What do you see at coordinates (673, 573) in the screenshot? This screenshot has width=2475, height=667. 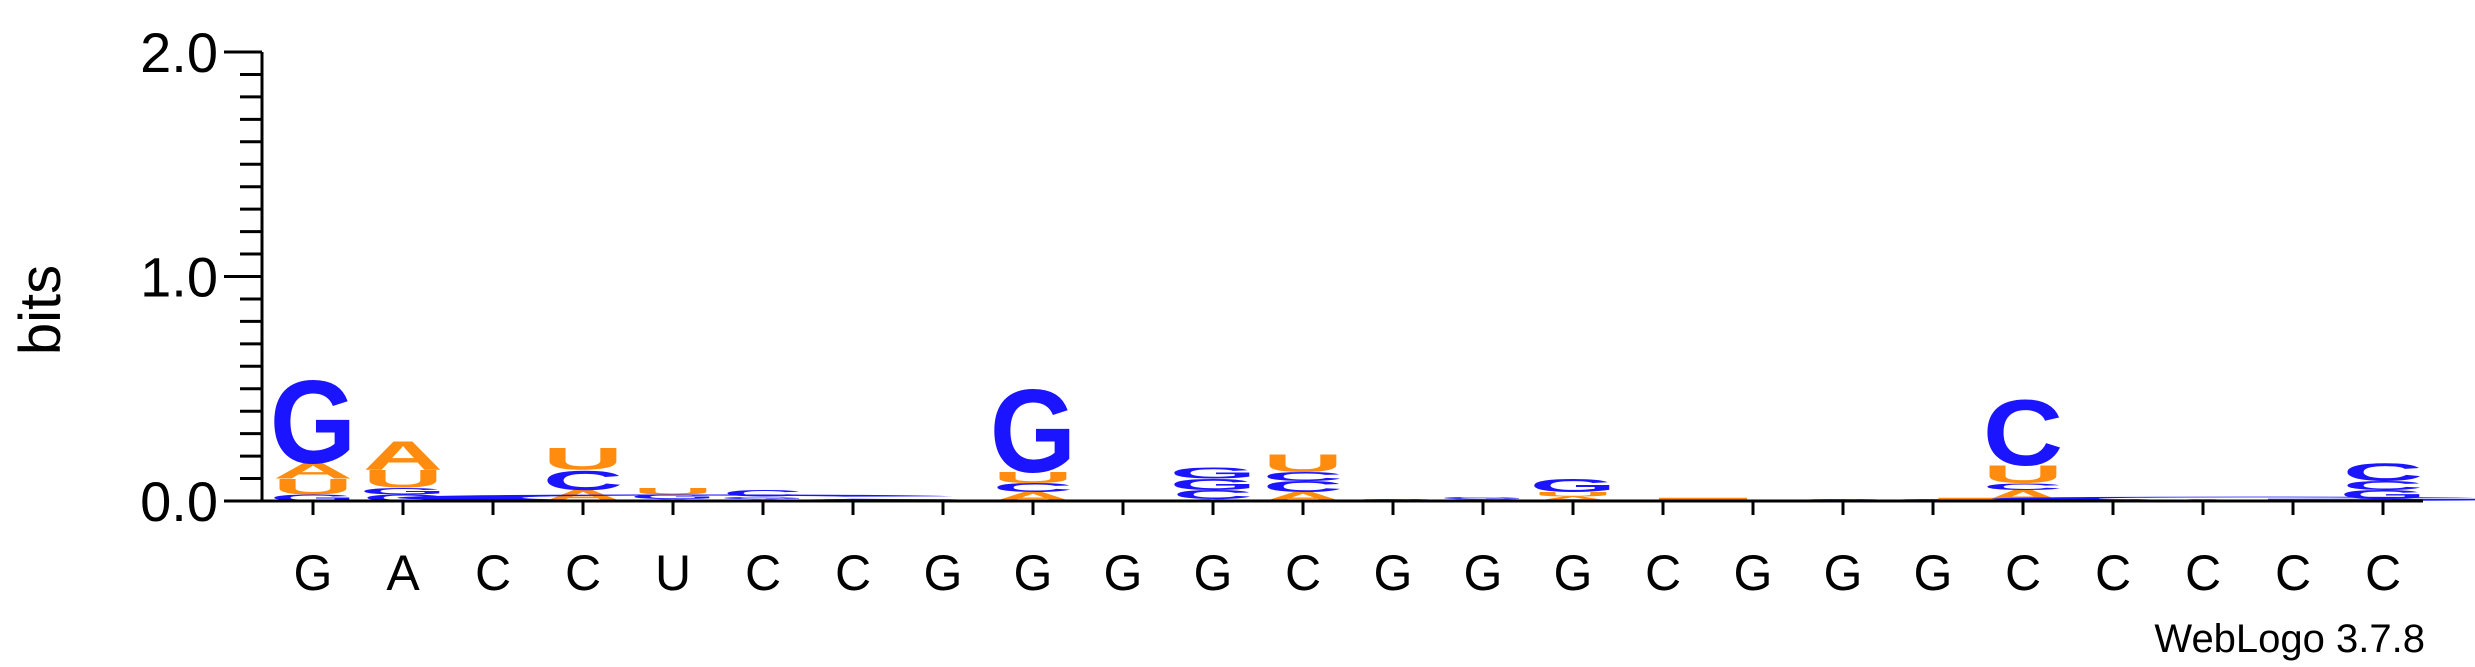 I see `x-tick-label: U` at bounding box center [673, 573].